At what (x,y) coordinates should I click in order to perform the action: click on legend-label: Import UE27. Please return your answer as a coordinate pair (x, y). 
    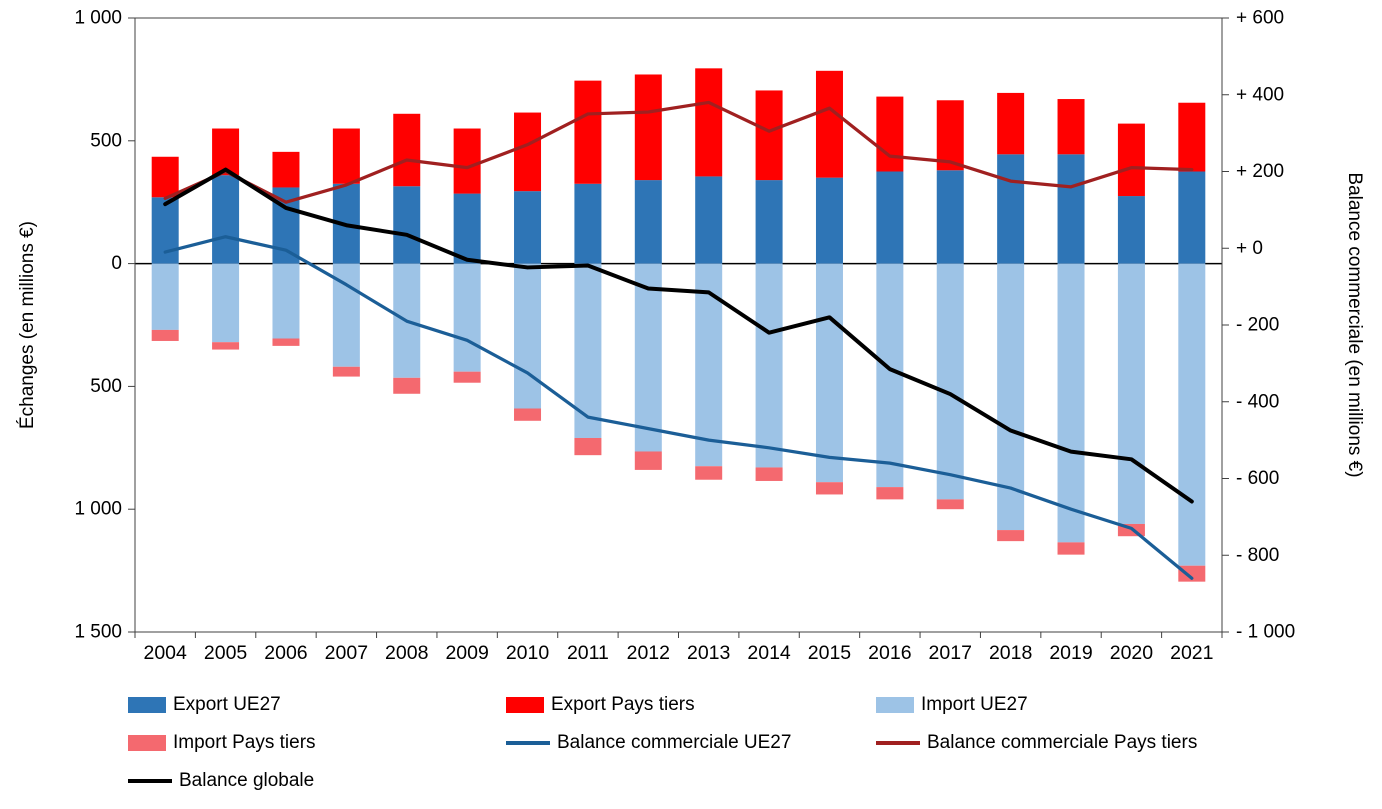
    Looking at the image, I should click on (974, 704).